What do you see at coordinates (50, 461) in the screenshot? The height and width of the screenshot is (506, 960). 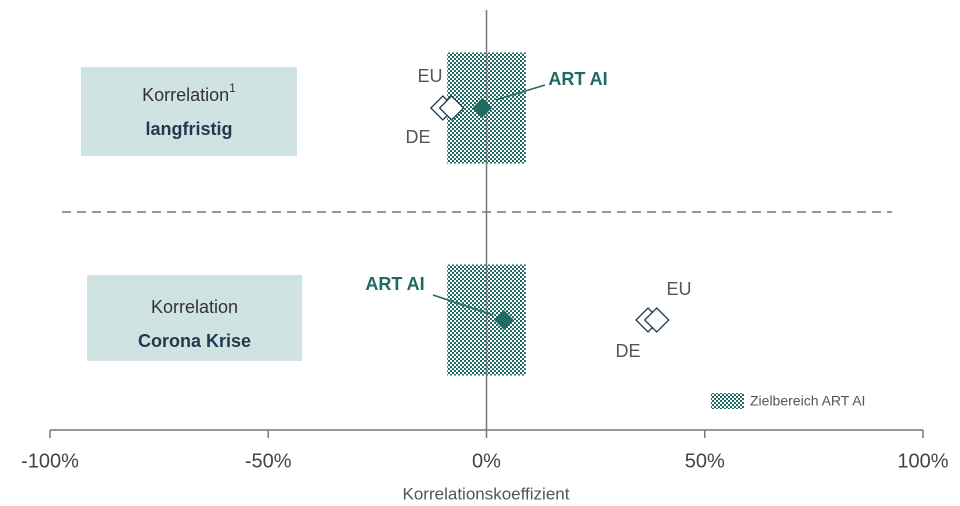 I see `x-tick-label: -100%` at bounding box center [50, 461].